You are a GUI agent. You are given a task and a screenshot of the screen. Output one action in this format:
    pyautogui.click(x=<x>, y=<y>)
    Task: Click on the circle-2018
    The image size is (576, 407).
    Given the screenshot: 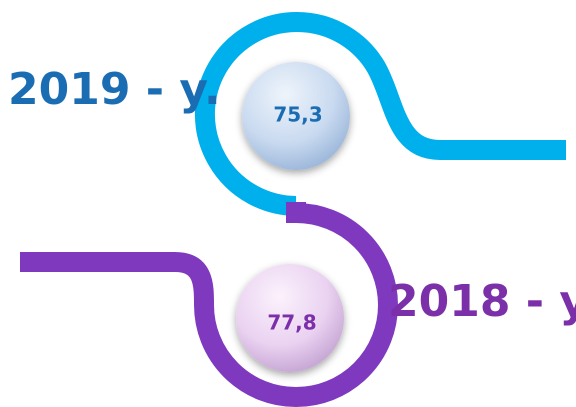 What is the action you would take?
    pyautogui.click(x=290, y=318)
    